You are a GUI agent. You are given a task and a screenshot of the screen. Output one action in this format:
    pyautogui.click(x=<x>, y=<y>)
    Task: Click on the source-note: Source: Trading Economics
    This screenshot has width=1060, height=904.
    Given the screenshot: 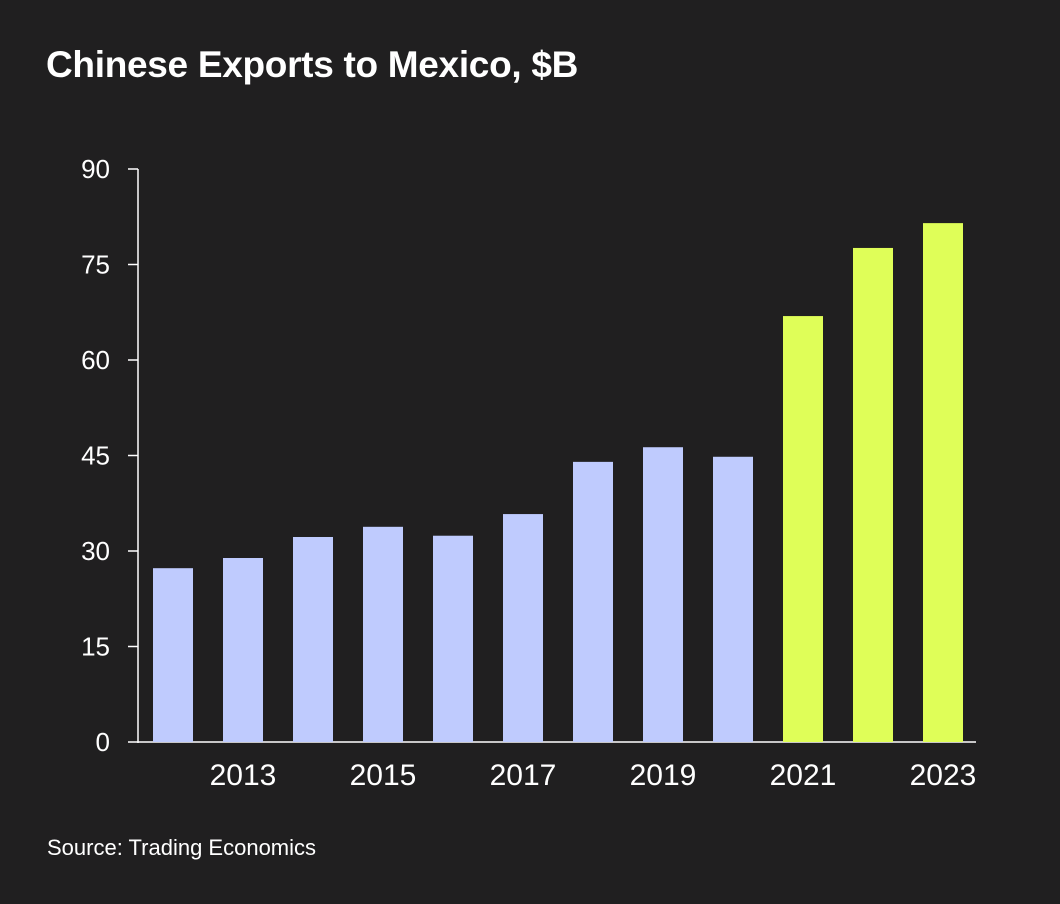 What is the action you would take?
    pyautogui.click(x=182, y=847)
    